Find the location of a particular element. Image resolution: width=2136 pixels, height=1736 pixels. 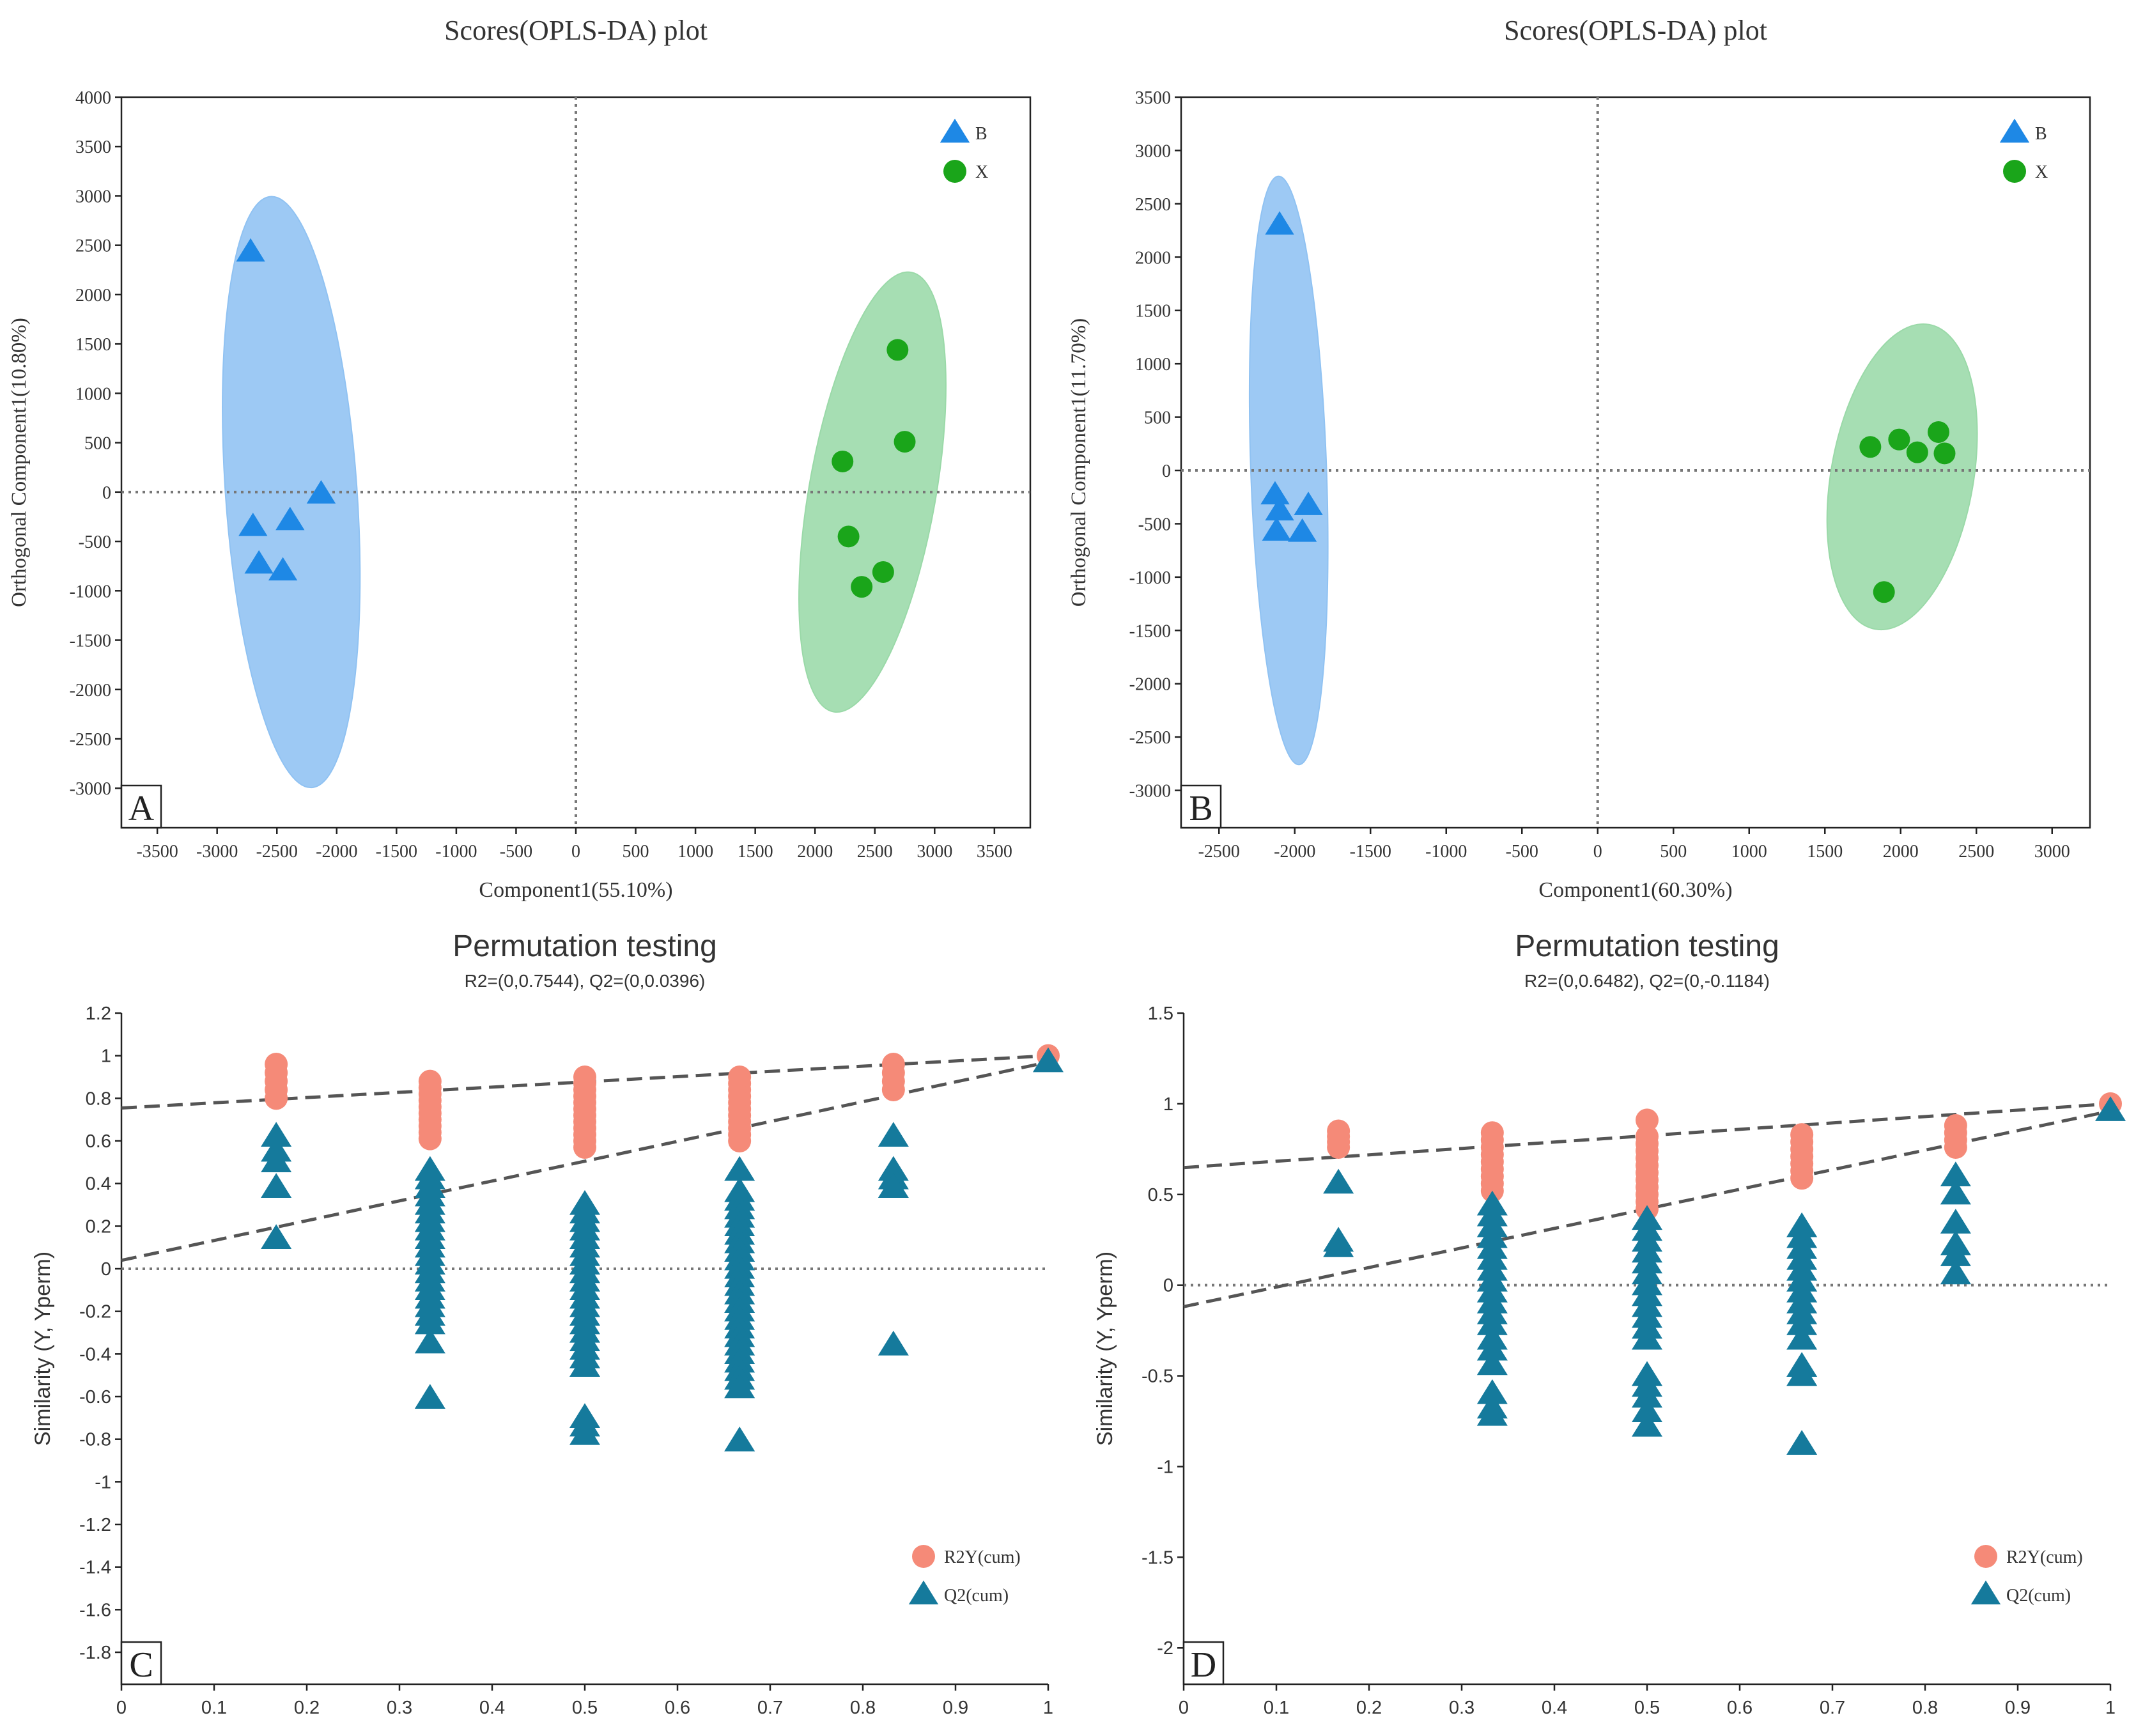

y-tick-label: -0.4 is located at coordinates (95, 1354).